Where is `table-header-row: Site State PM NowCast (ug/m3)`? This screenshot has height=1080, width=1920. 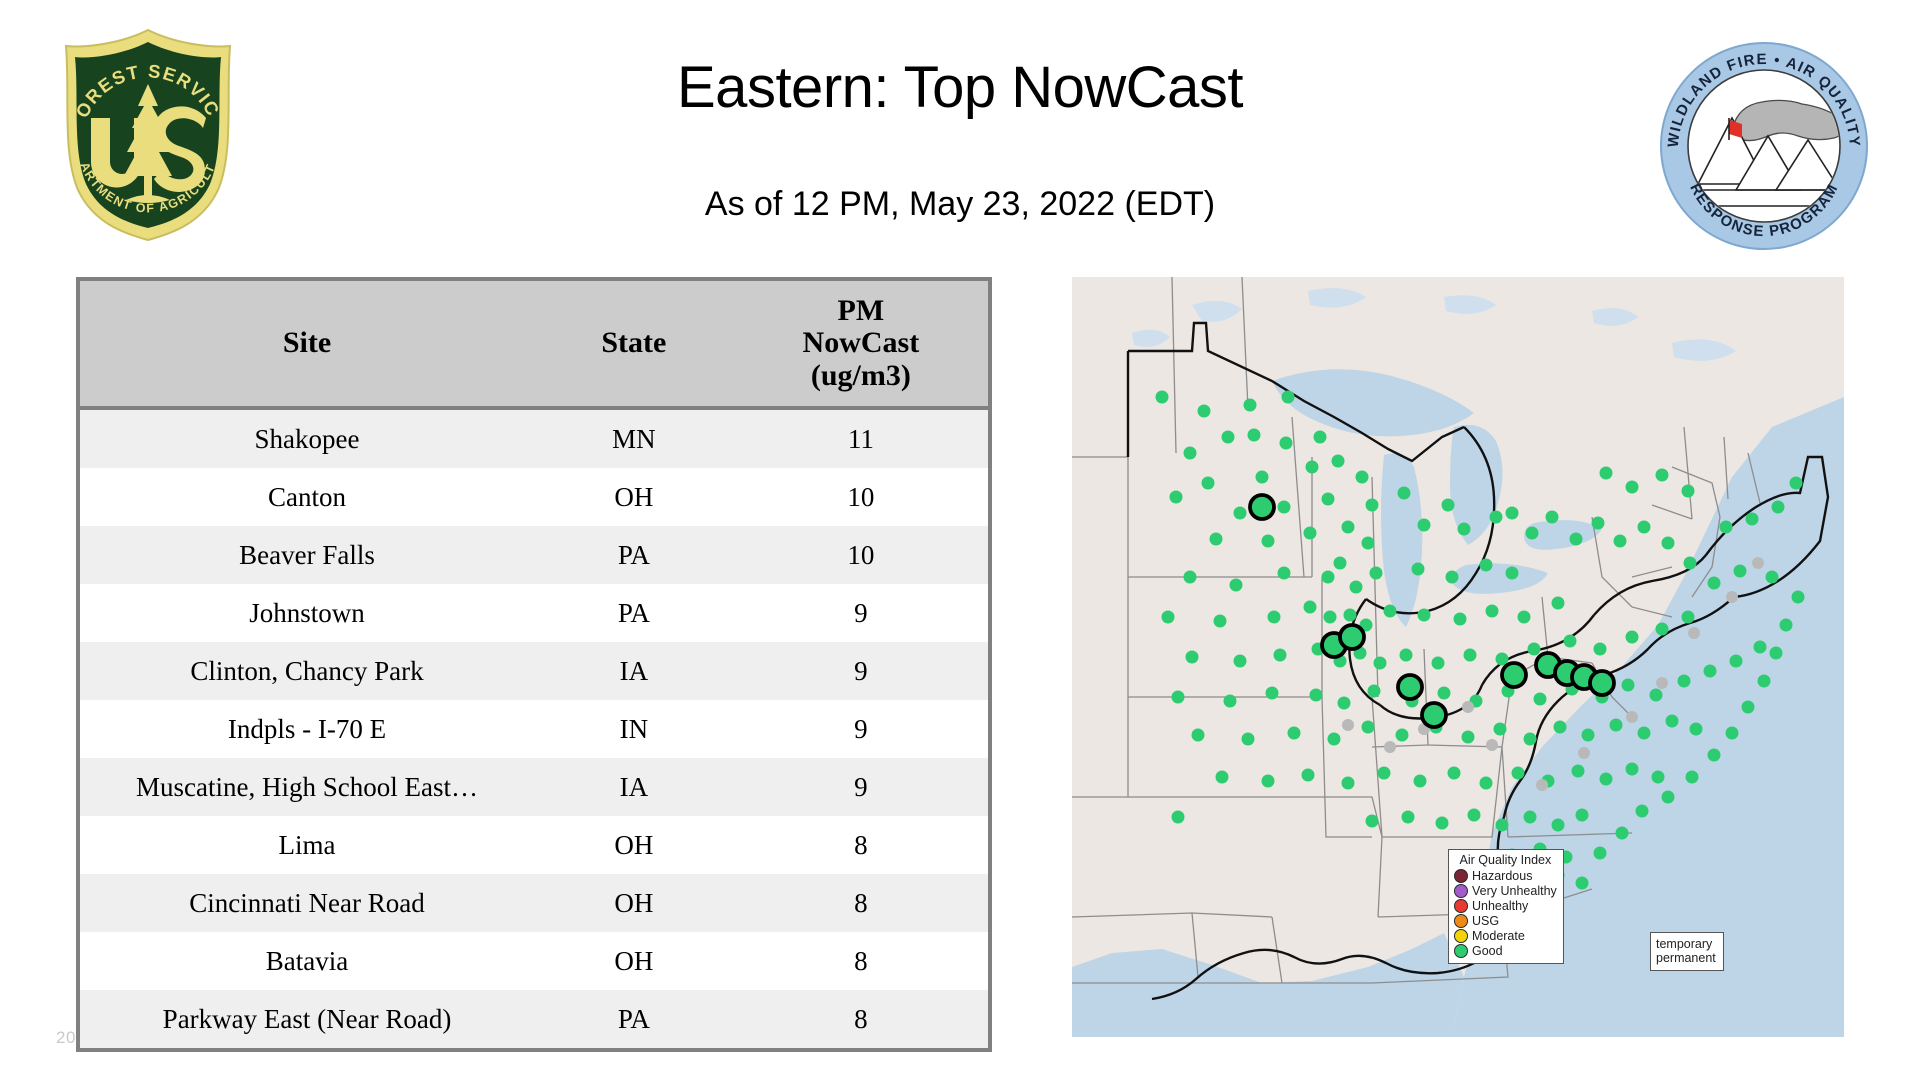
table-header-row: Site State PM NowCast (ug/m3) is located at coordinates (534, 346).